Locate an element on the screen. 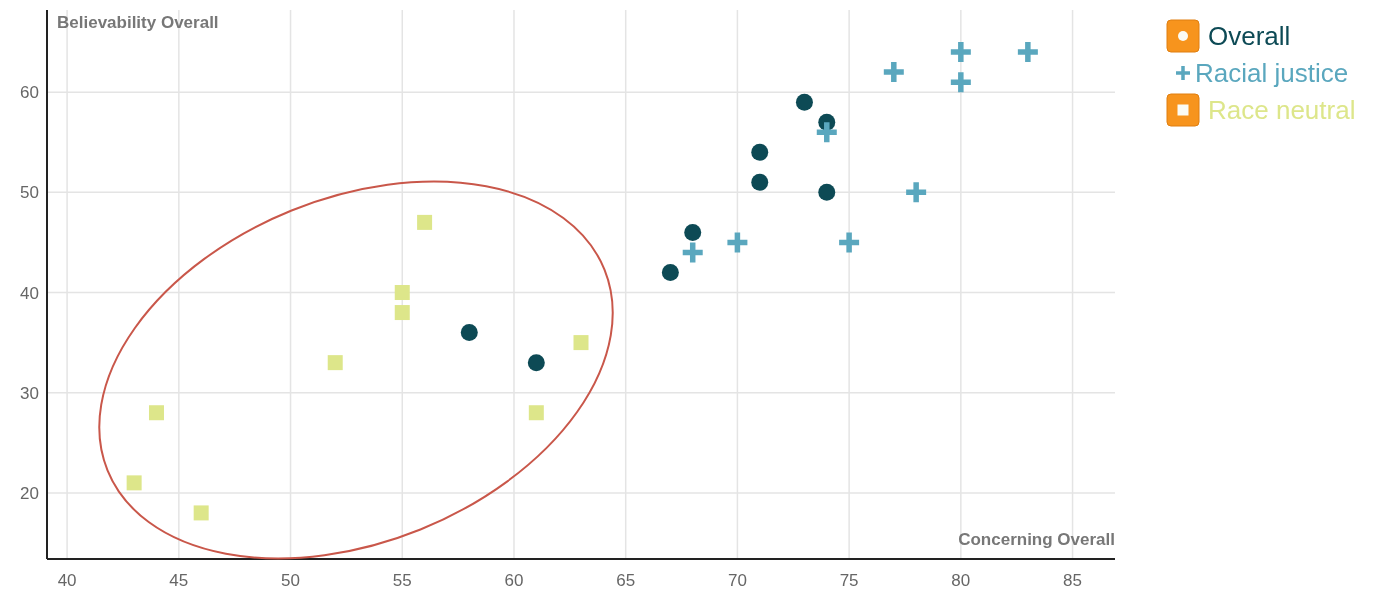  legend-label: Racial justice is located at coordinates (1272, 73).